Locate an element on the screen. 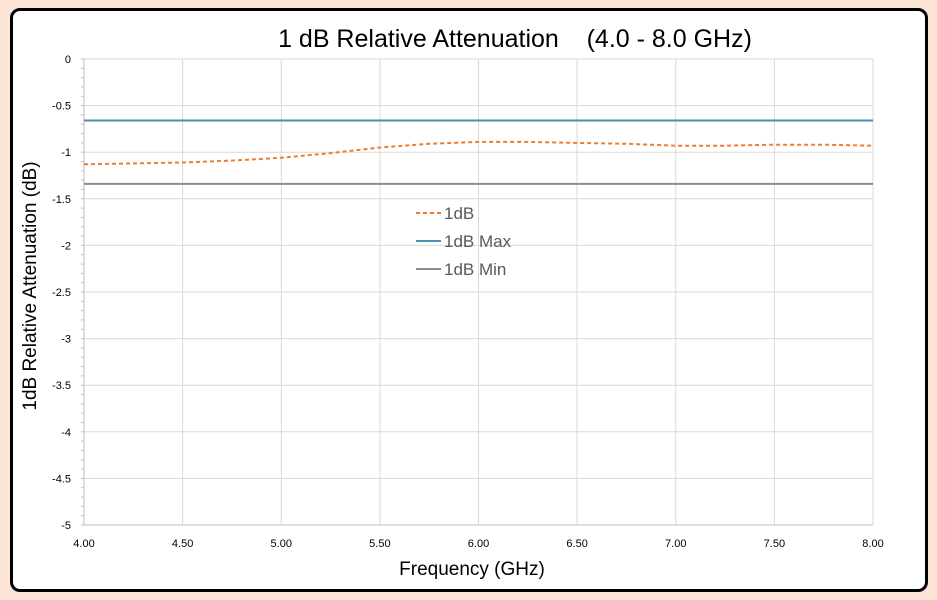  x-tick-label: 5.00 is located at coordinates (281, 544).